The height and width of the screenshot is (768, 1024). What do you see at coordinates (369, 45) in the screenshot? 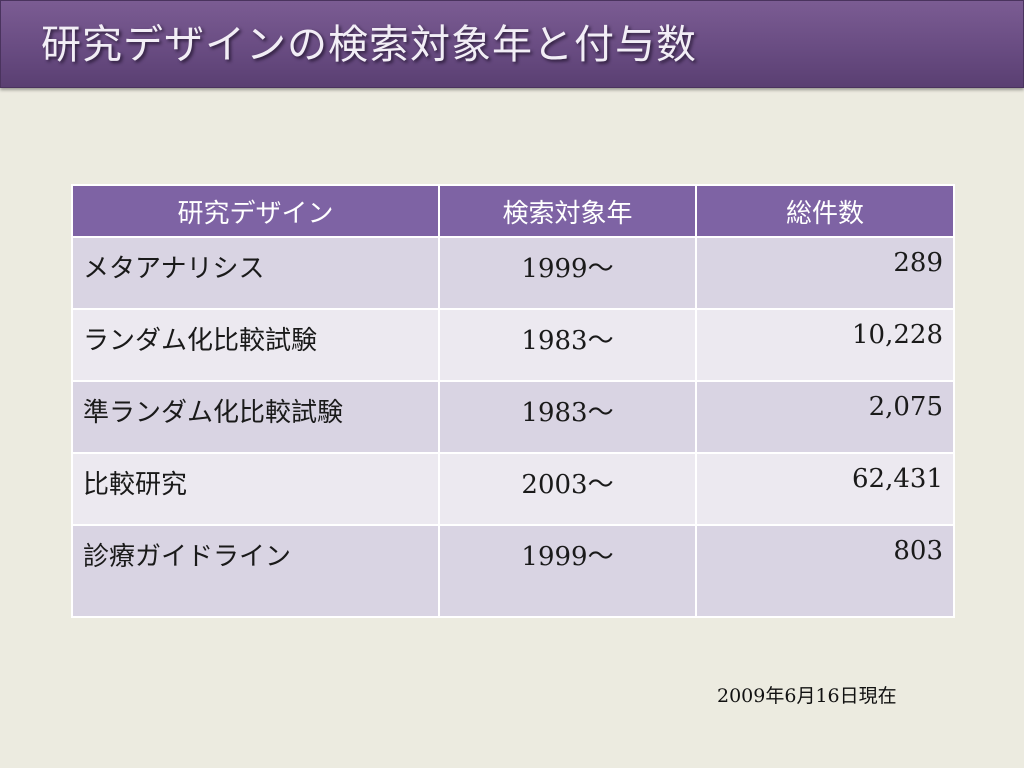
I see `slide-title: 研究デザインの検索対象年と付与数` at bounding box center [369, 45].